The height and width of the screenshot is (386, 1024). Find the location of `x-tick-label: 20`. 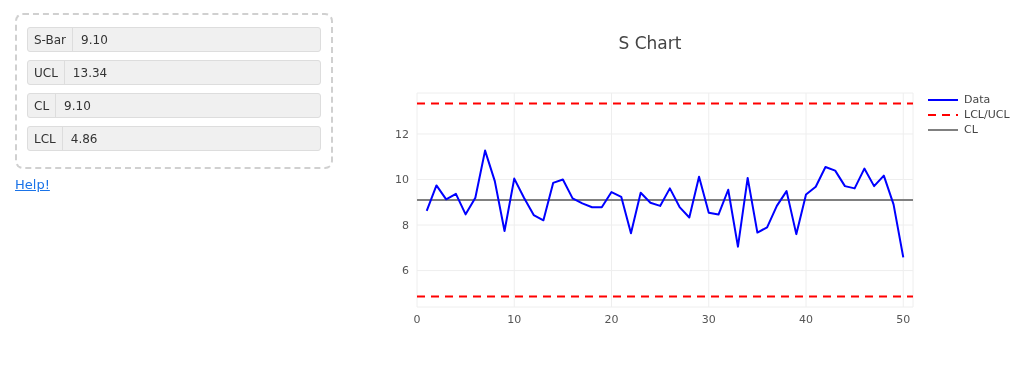

x-tick-label: 20 is located at coordinates (611, 319).